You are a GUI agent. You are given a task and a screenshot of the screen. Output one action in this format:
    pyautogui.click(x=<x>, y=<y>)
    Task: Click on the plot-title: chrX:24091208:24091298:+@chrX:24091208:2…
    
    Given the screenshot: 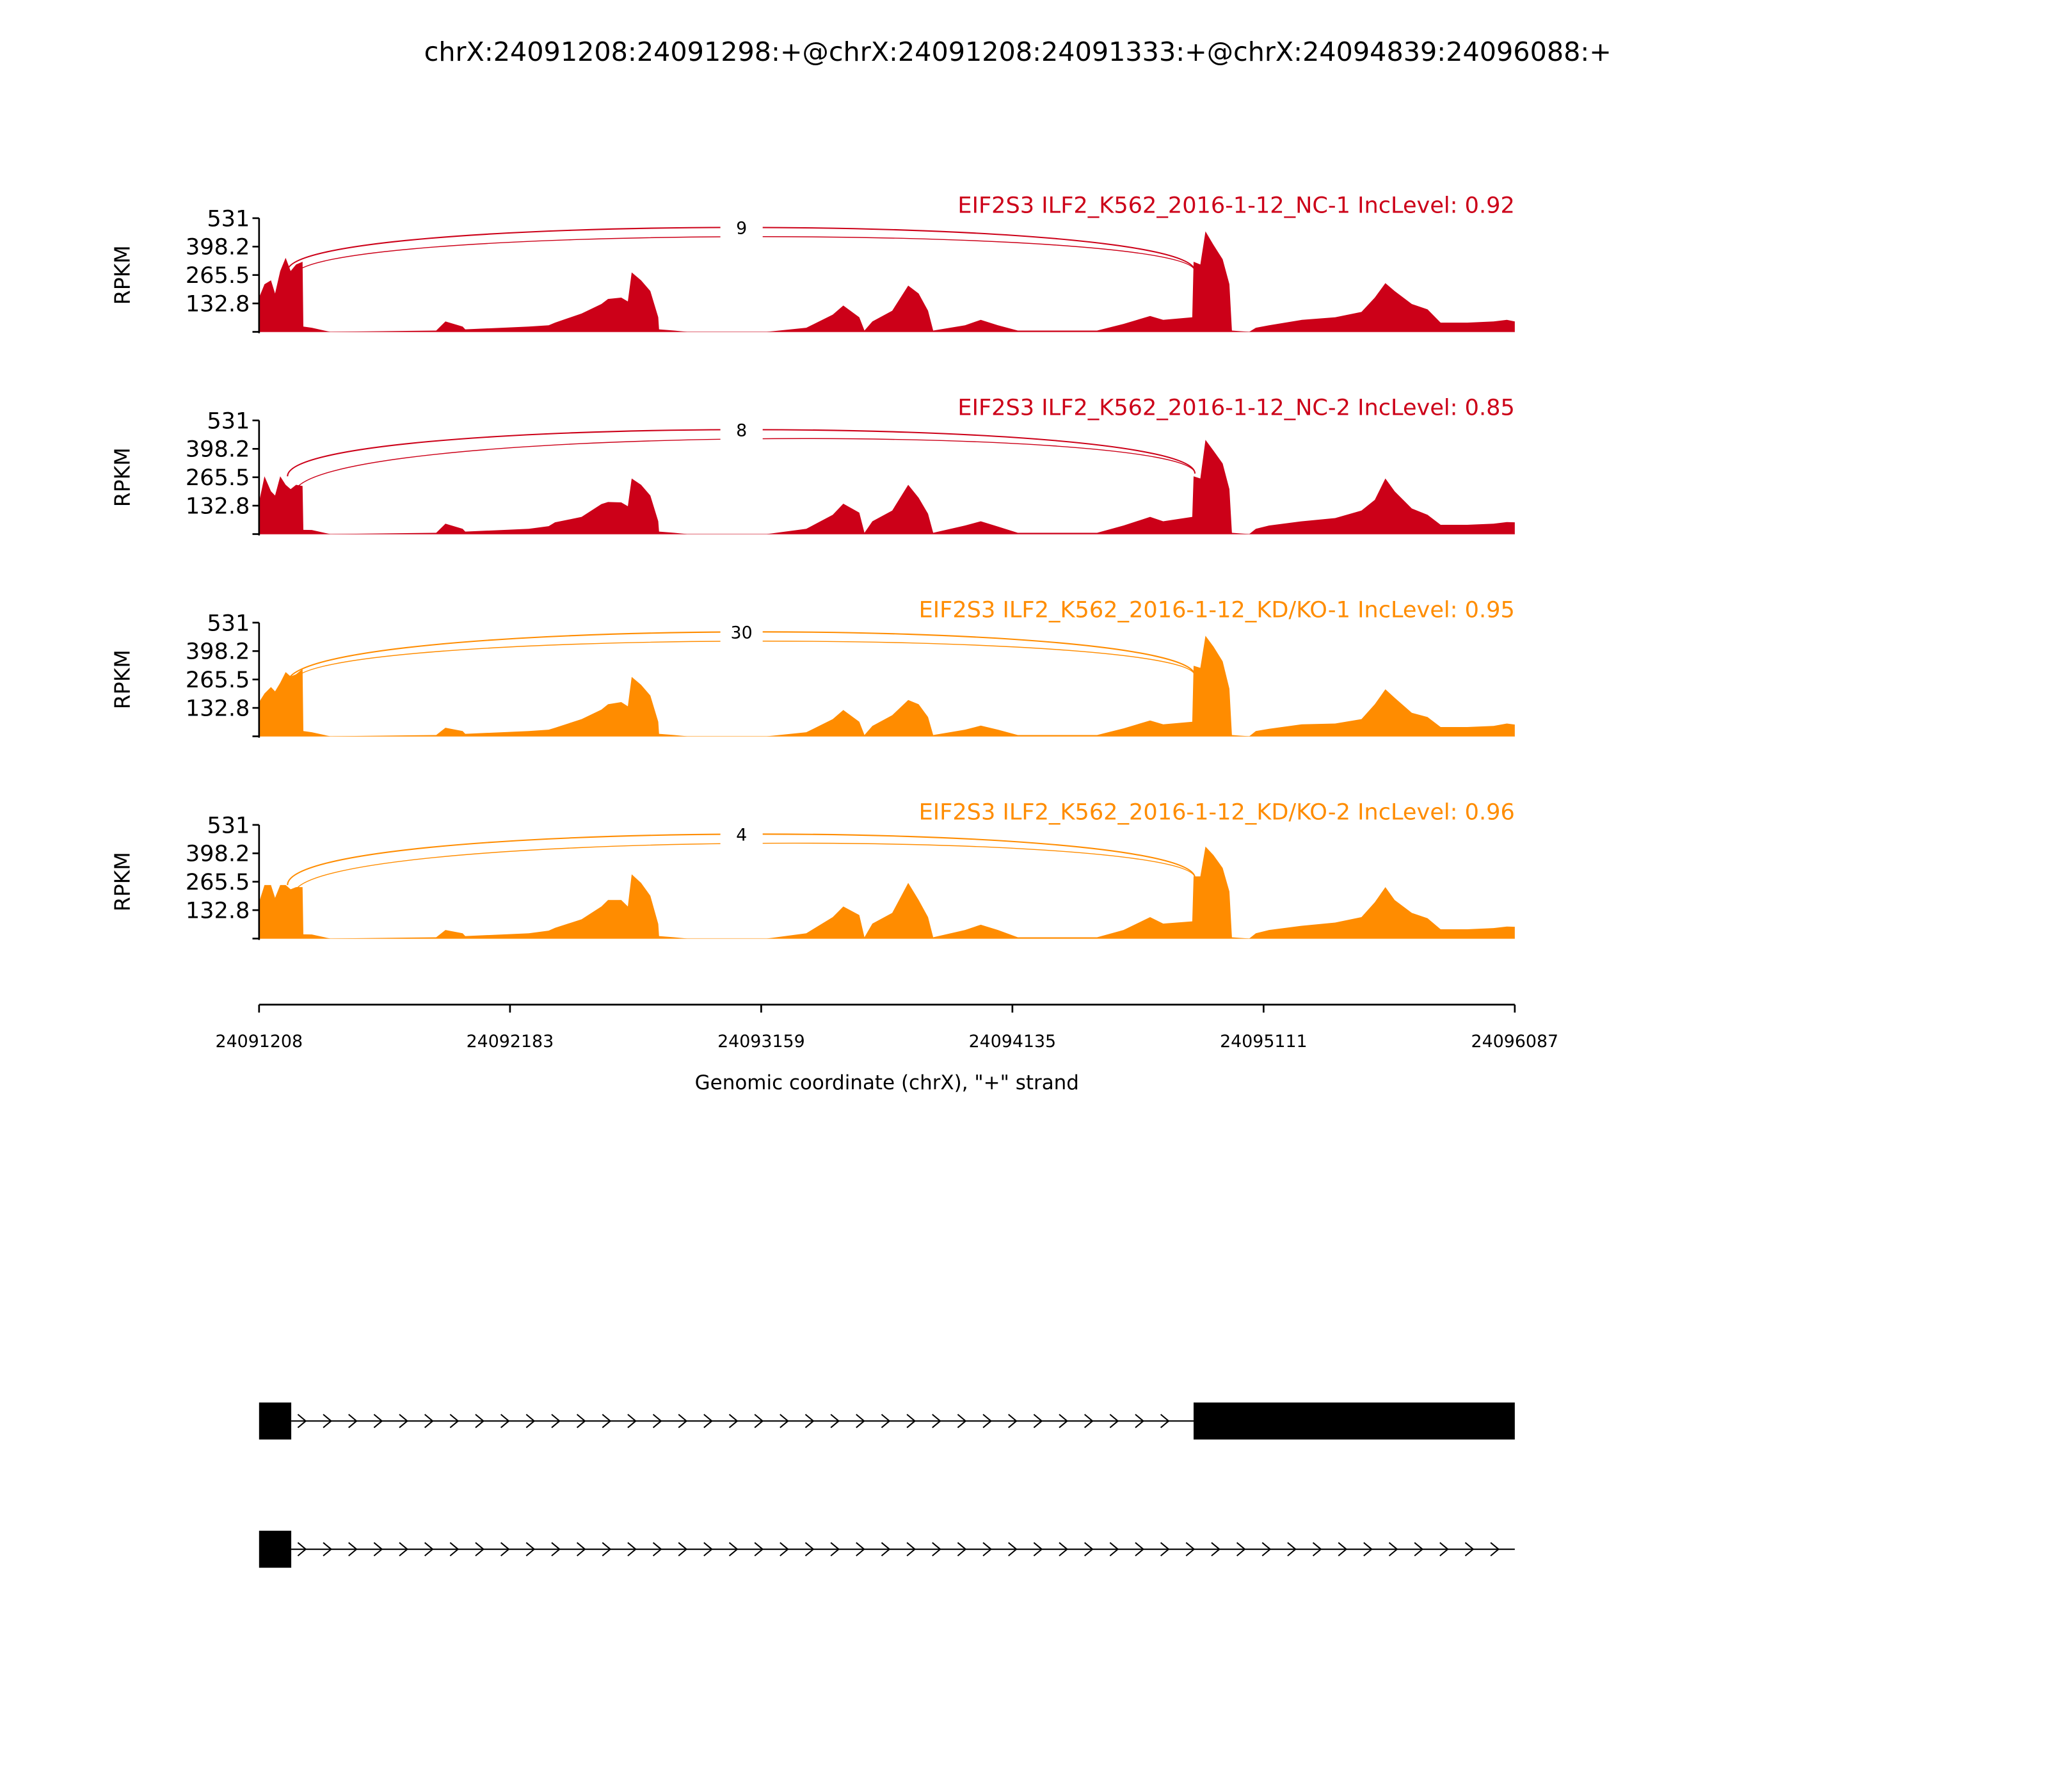 What is the action you would take?
    pyautogui.click(x=1018, y=51)
    